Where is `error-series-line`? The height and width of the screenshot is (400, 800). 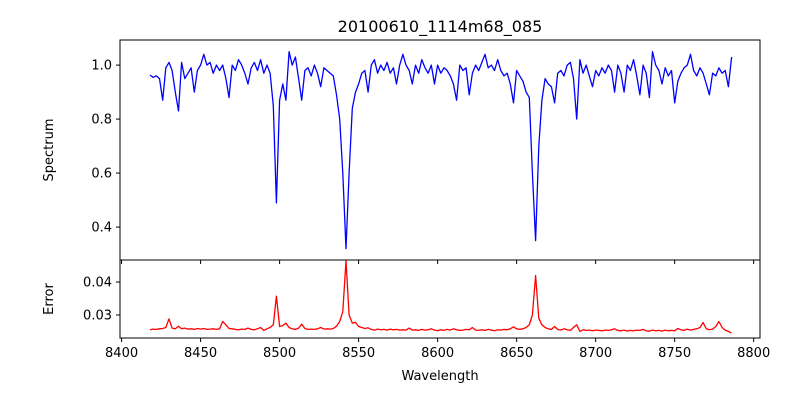 error-series-line is located at coordinates (440, 297).